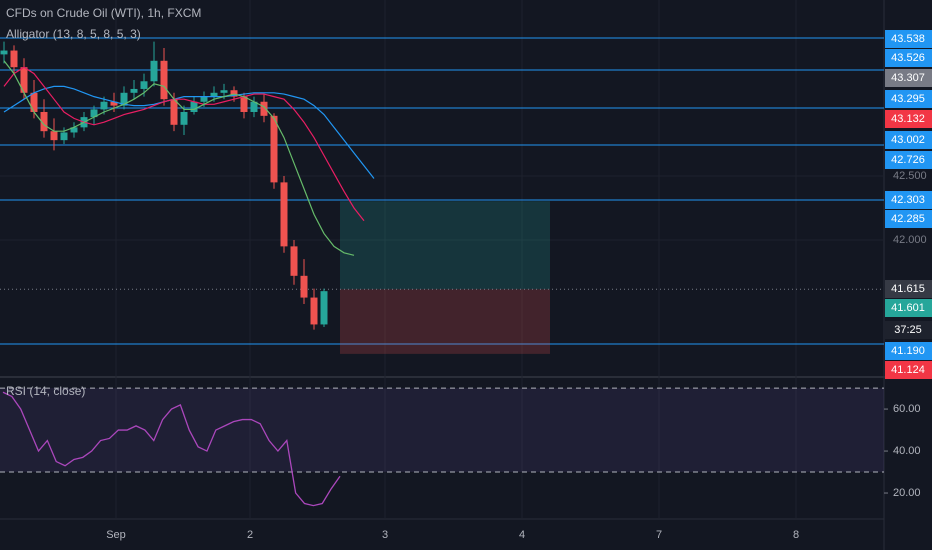  Describe the element at coordinates (171, 449) in the screenshot. I see `rsi-line` at that location.